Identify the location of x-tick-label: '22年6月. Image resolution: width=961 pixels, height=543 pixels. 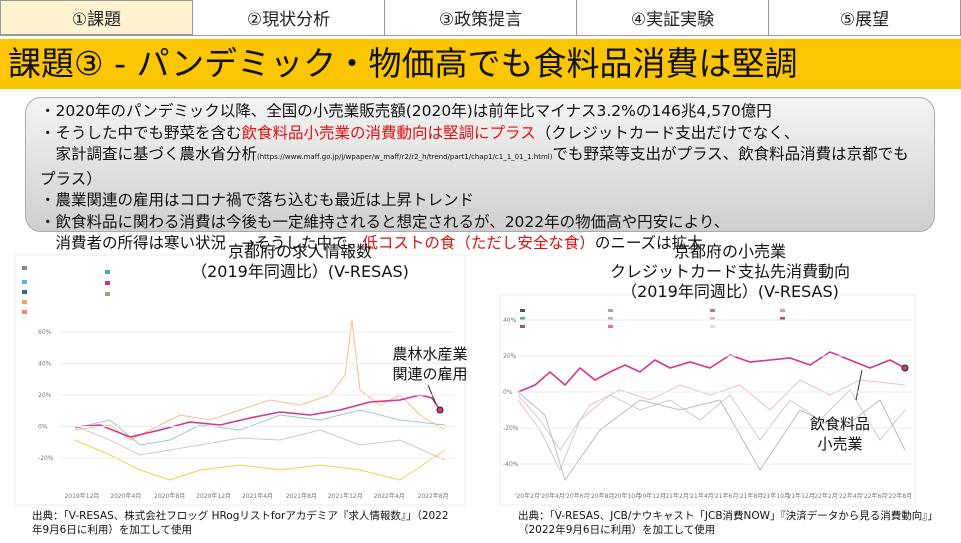
(874, 496).